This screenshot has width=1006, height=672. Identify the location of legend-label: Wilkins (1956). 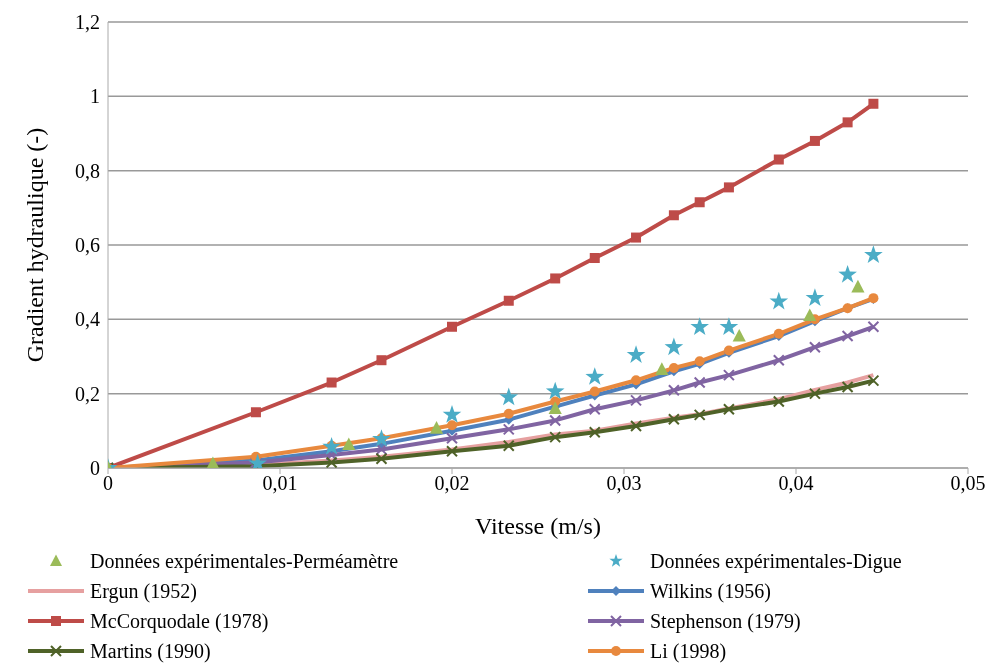
(710, 591).